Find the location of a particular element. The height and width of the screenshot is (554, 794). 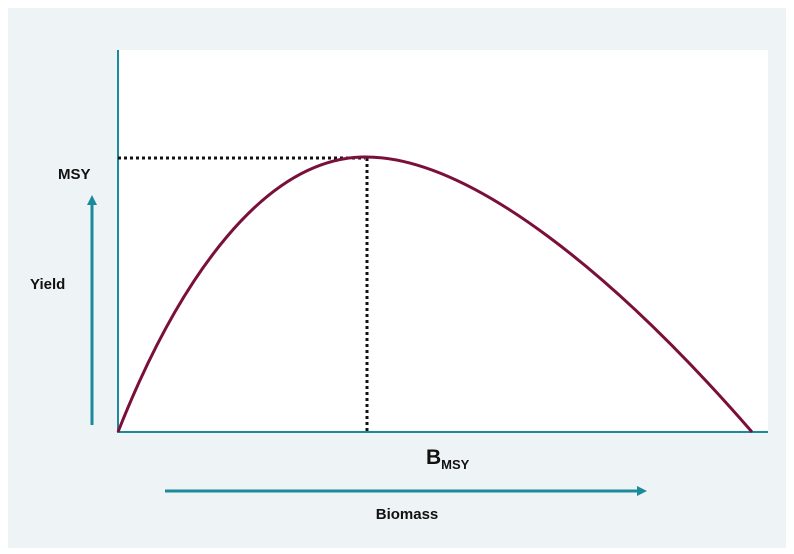

bmsy-label: BMSY is located at coordinates (448, 459).